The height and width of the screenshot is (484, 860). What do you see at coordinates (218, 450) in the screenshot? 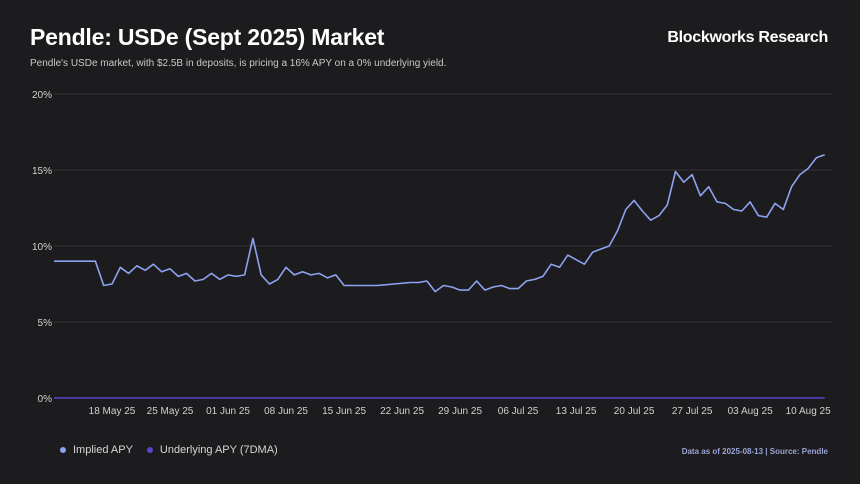
I see `legend-label-underlying: Underlying APY (7DMA)` at bounding box center [218, 450].